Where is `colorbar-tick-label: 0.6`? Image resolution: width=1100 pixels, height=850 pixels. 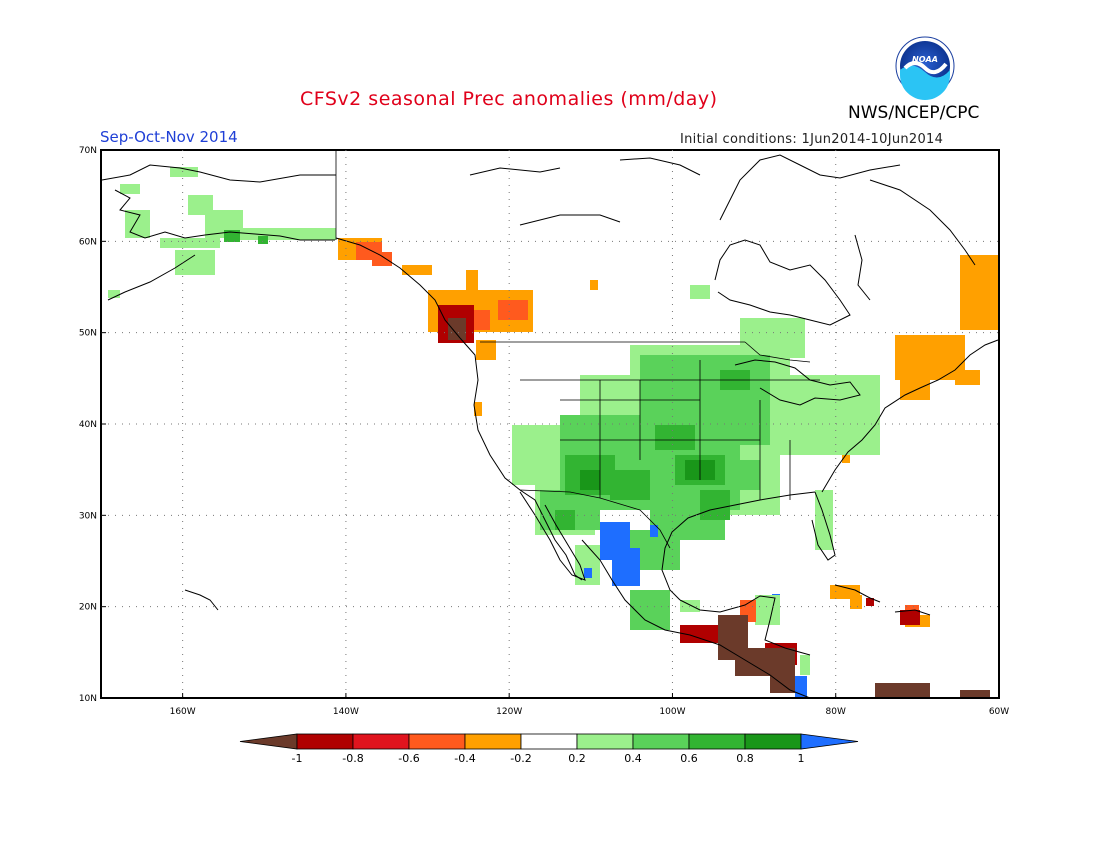 colorbar-tick-label: 0.6 is located at coordinates (689, 758).